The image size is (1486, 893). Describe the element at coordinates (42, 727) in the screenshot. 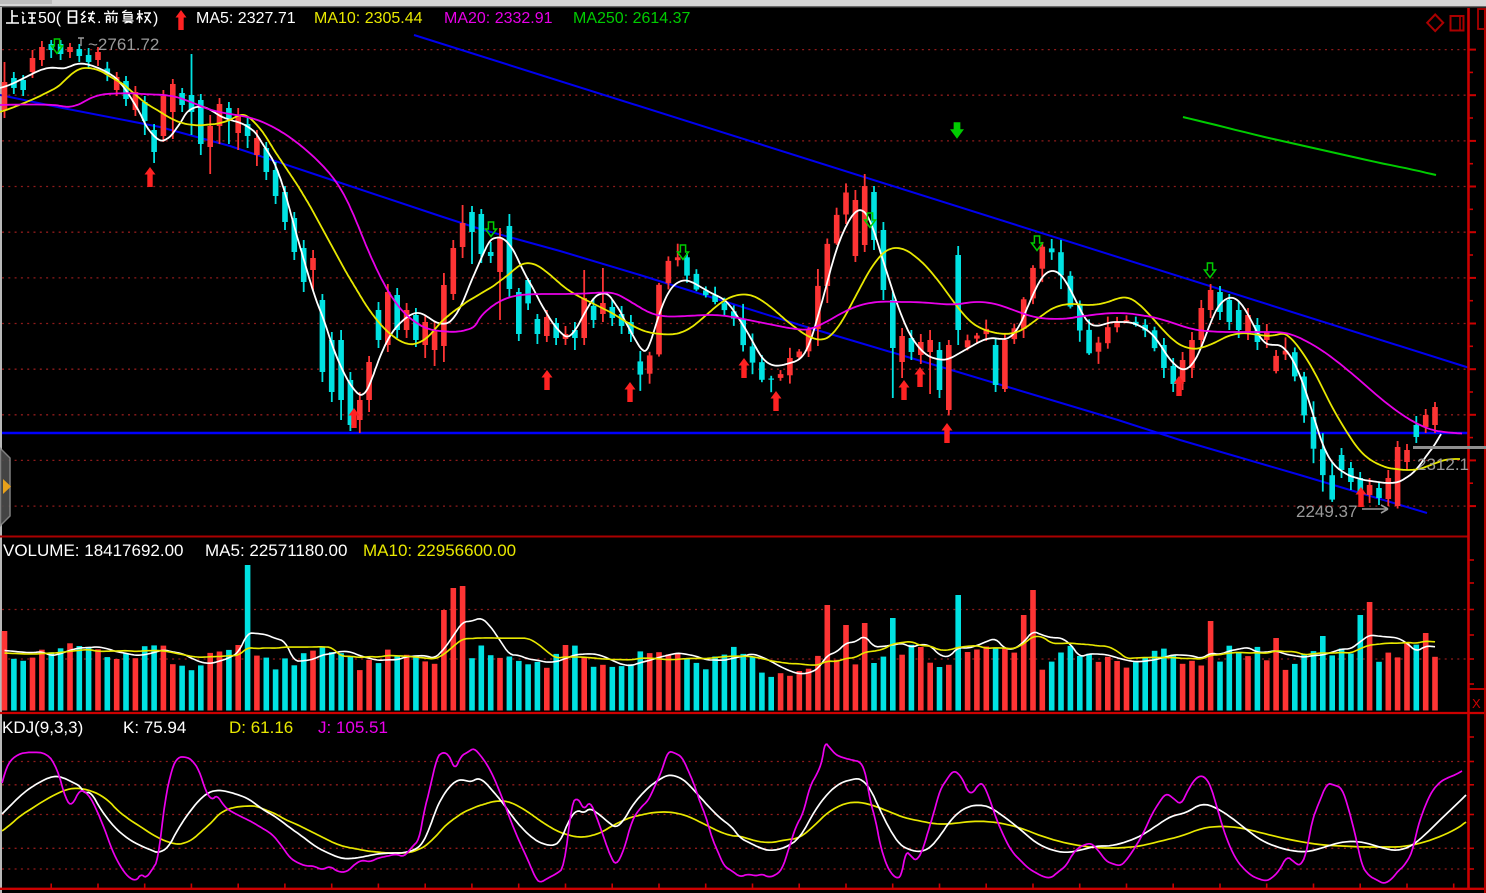

I see `svg-text: KDJ(9,3,3)` at that location.